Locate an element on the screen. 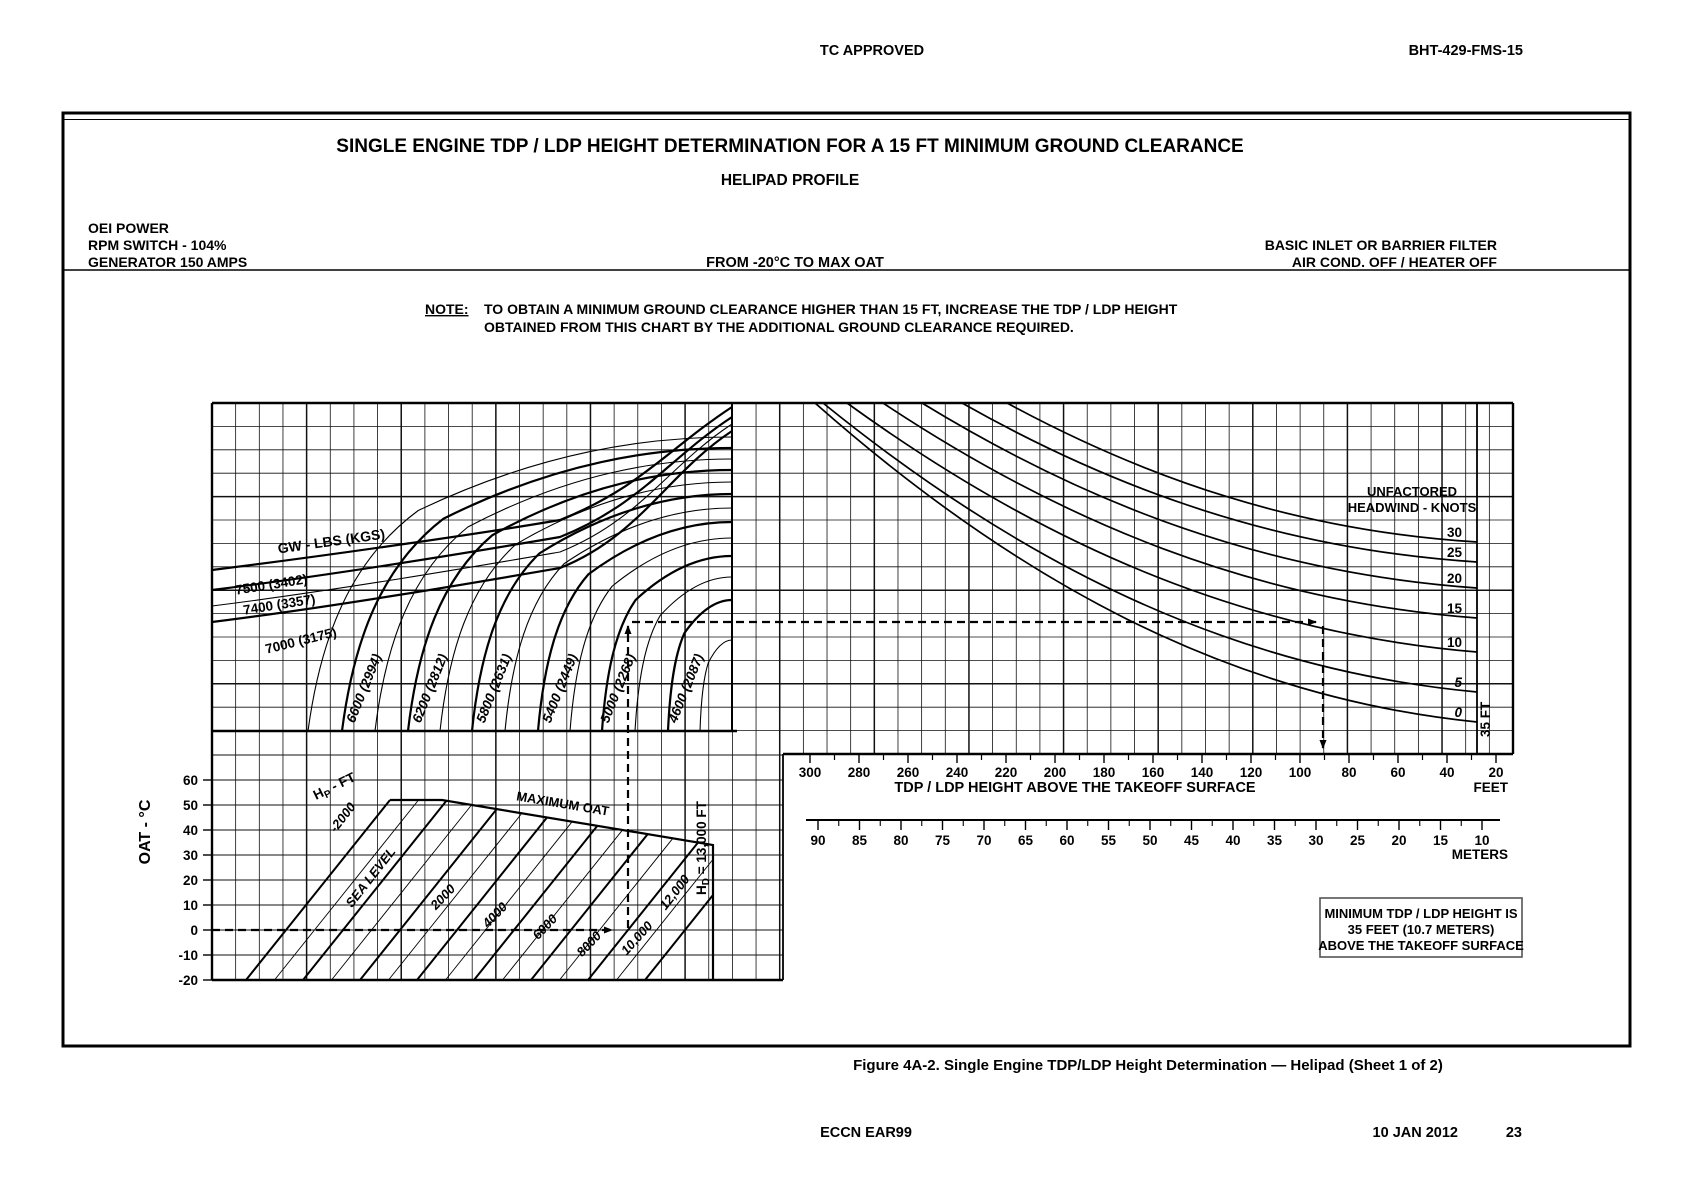  feet-tick-label: 260 is located at coordinates (908, 772).